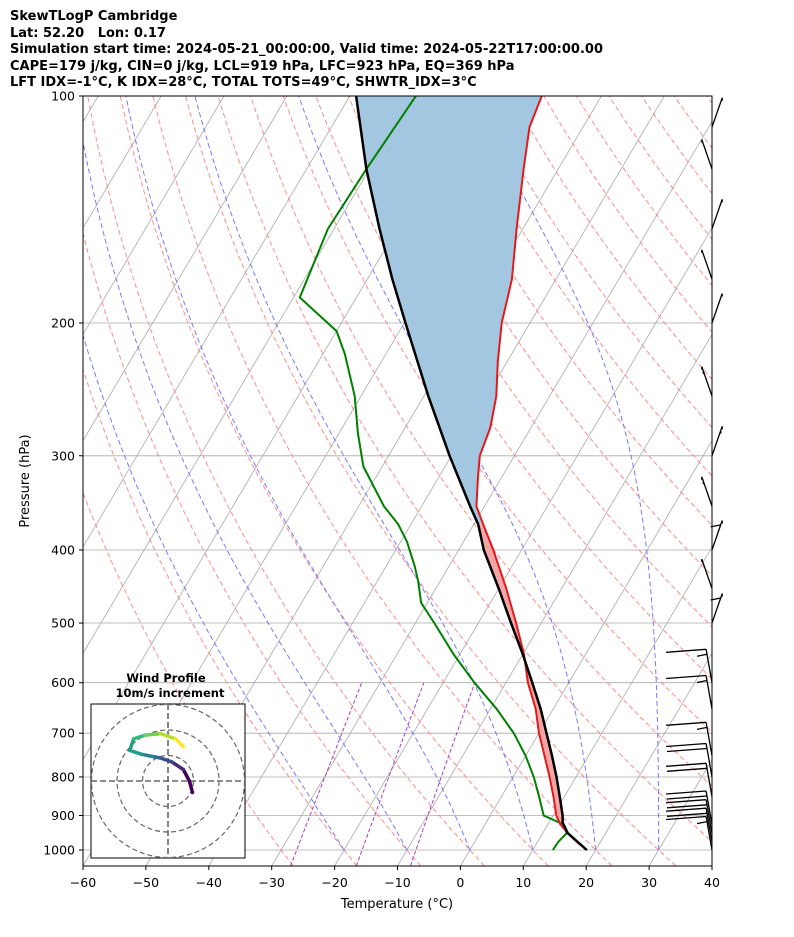 This screenshot has width=794, height=937. Describe the element at coordinates (396, 904) in the screenshot. I see `x-axis-label: Temperature (°C)` at that location.